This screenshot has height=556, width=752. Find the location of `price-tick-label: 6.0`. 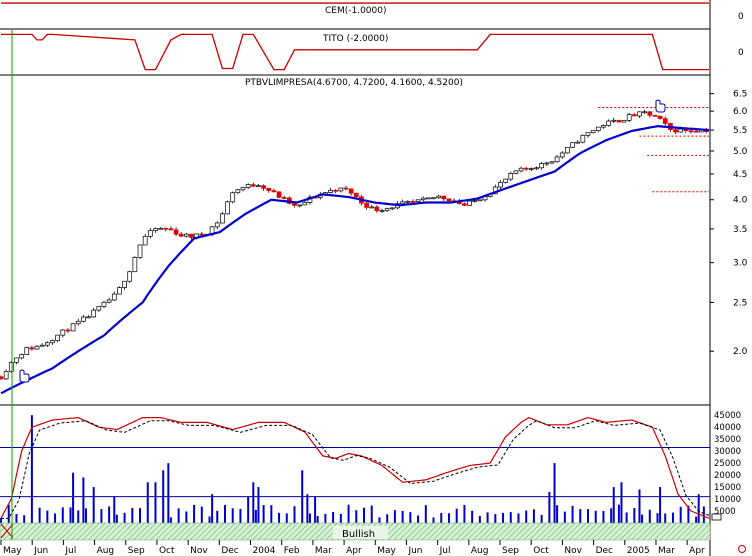

price-tick-label: 6.0 is located at coordinates (740, 112).